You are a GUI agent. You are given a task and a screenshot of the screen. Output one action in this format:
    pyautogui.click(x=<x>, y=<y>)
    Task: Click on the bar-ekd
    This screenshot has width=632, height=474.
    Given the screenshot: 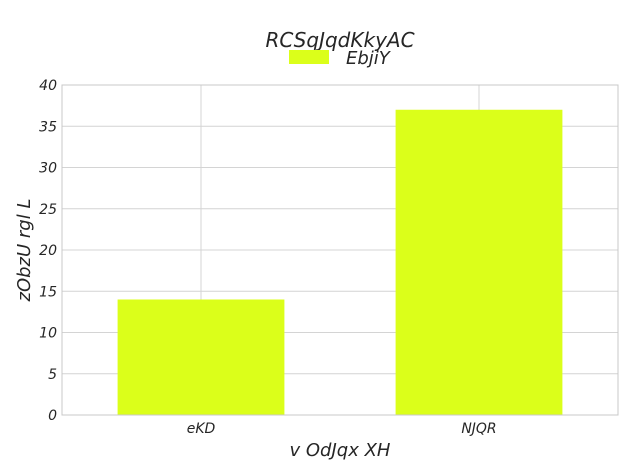 What is the action you would take?
    pyautogui.click(x=201, y=357)
    